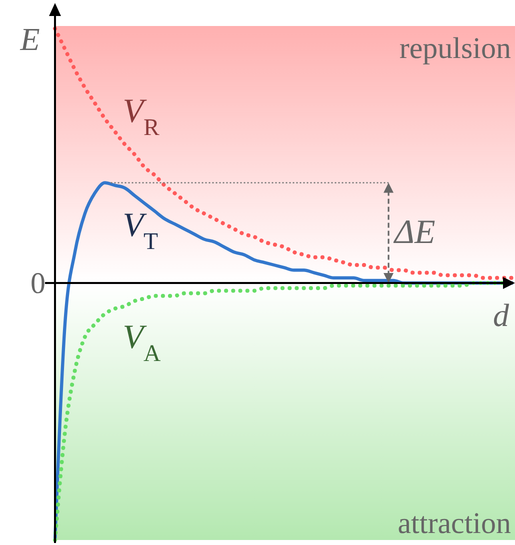  Describe the element at coordinates (29, 39) in the screenshot. I see `y-axis-title: E` at that location.